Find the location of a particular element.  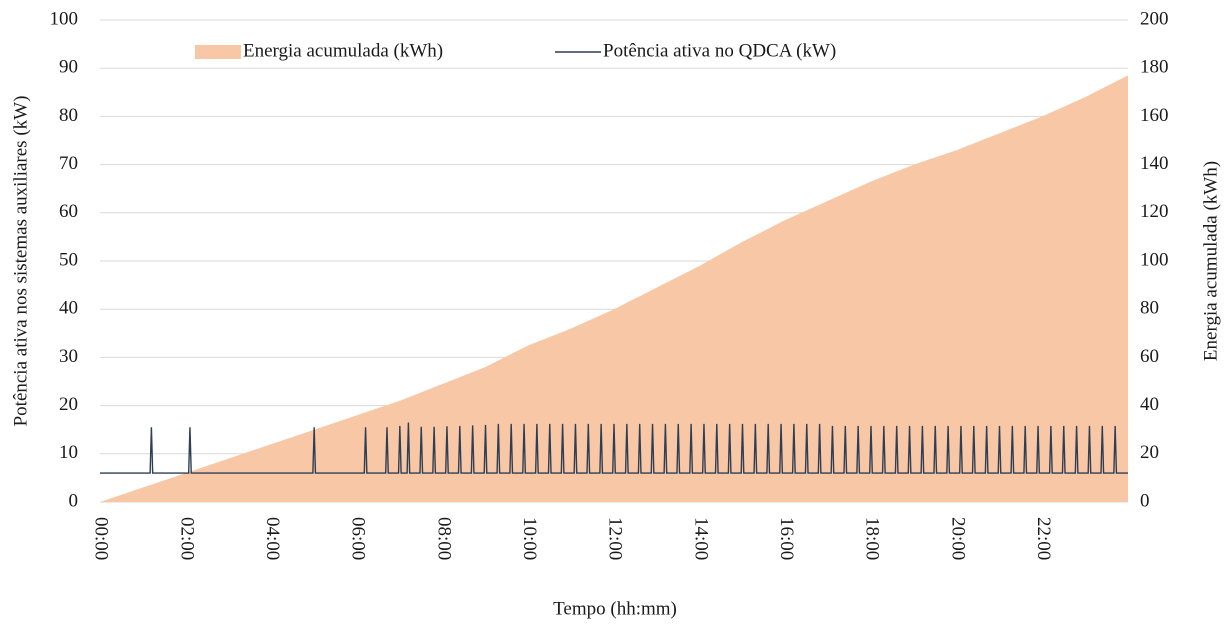

y2-tick-label: 60 is located at coordinates (1149, 356).